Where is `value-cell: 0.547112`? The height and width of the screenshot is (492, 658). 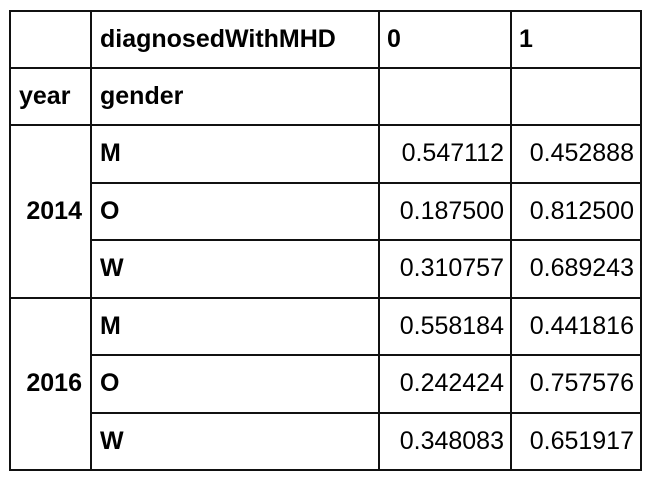
value-cell: 0.547112 is located at coordinates (445, 154).